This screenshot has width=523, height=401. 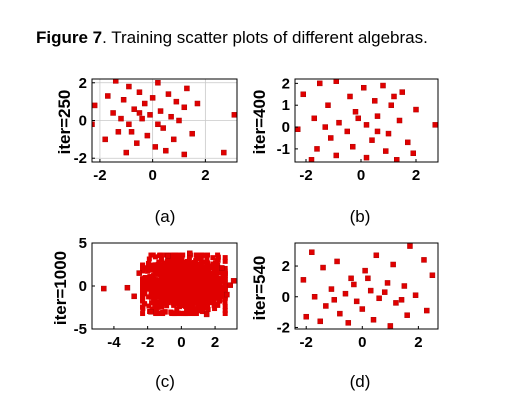 What do you see at coordinates (349, 129) in the screenshot?
I see `panel-b-ticks: -2 0 2 2 1 0 -1` at bounding box center [349, 129].